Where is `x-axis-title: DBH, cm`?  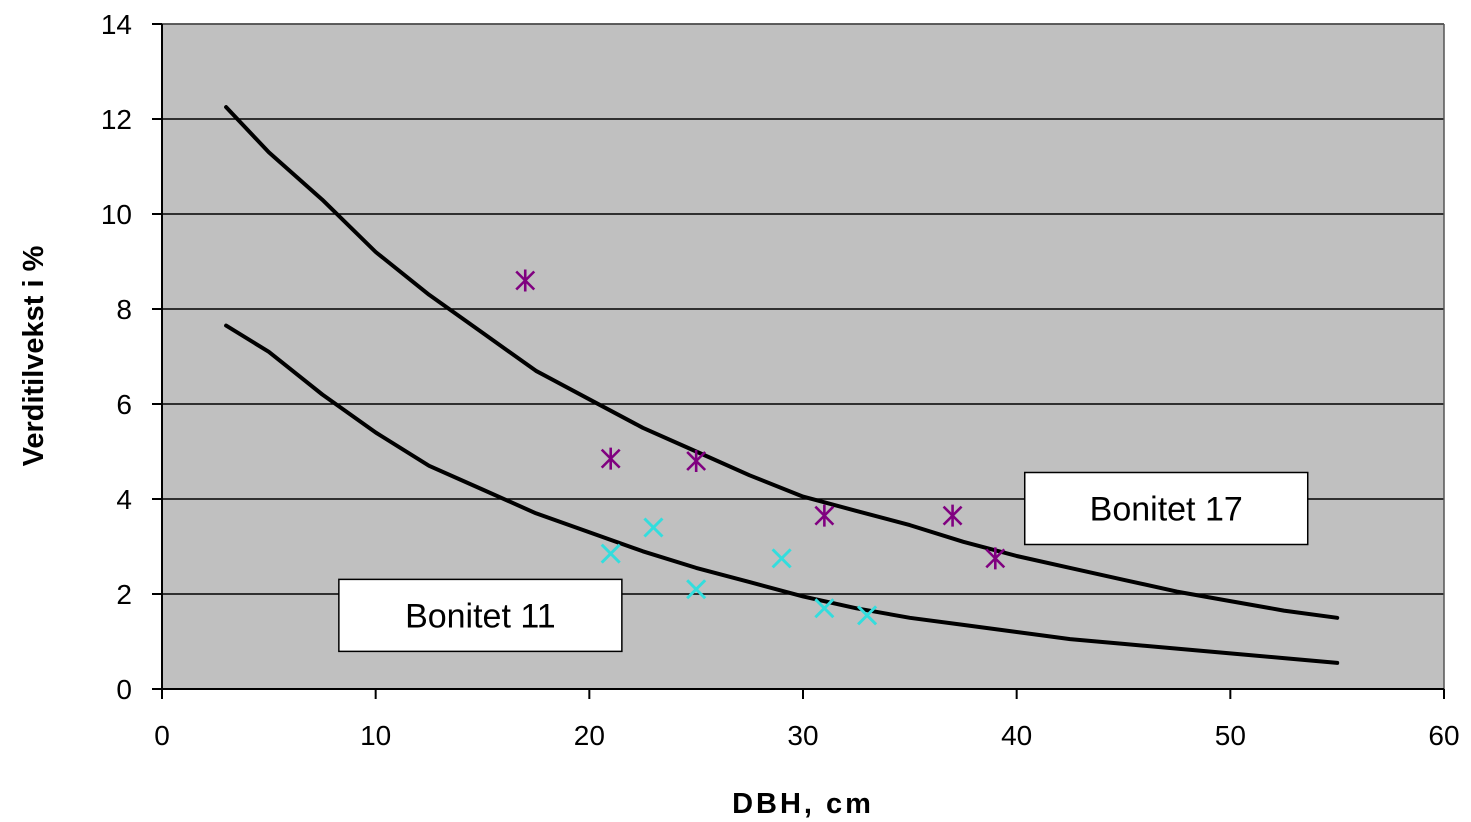
x-axis-title: DBH, cm is located at coordinates (803, 804).